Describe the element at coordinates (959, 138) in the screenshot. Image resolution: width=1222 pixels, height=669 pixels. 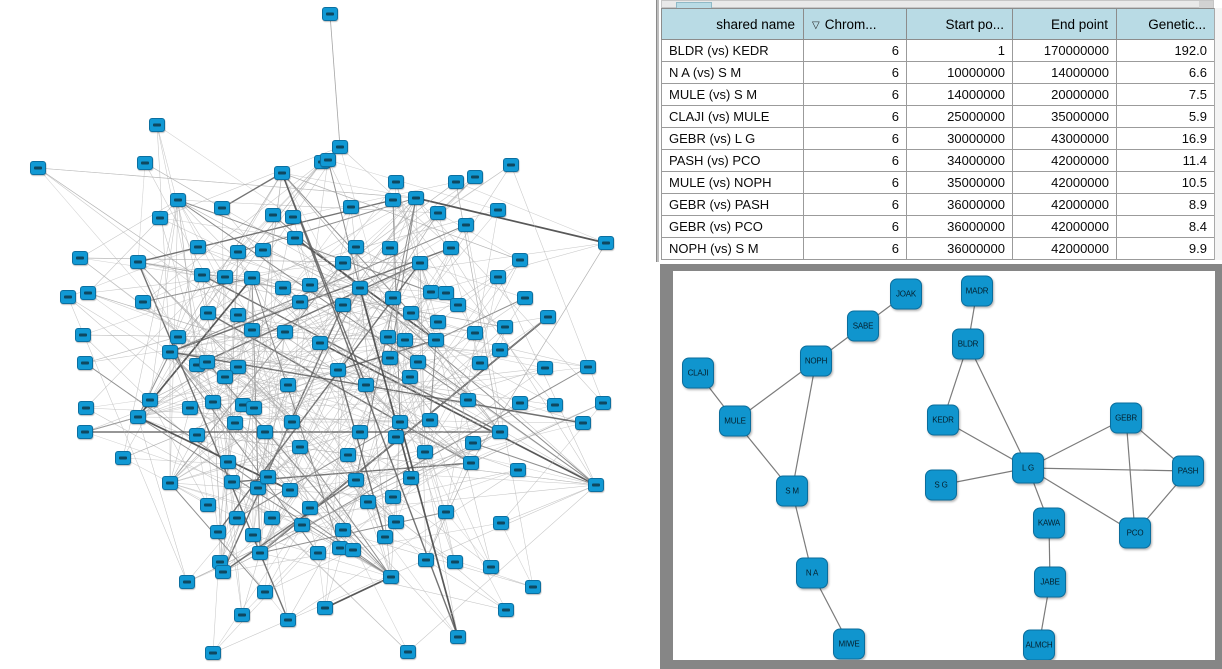
I see `table-cell: 30000000` at that location.